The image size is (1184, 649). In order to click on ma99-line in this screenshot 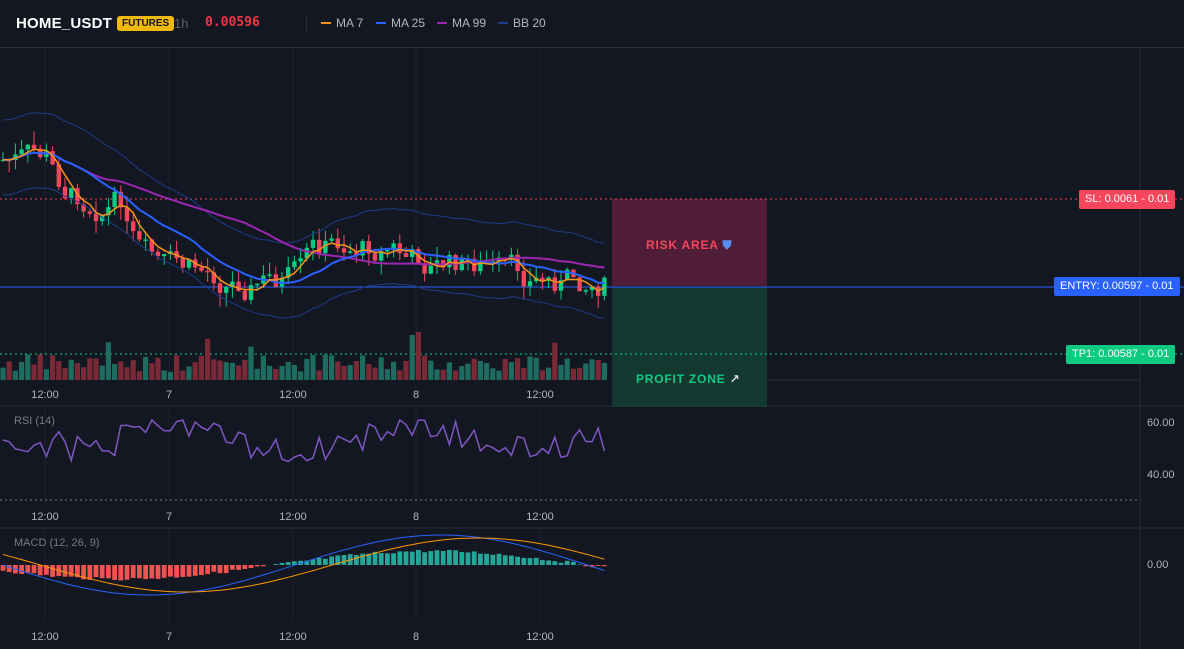, I will do `click(303, 210)`.